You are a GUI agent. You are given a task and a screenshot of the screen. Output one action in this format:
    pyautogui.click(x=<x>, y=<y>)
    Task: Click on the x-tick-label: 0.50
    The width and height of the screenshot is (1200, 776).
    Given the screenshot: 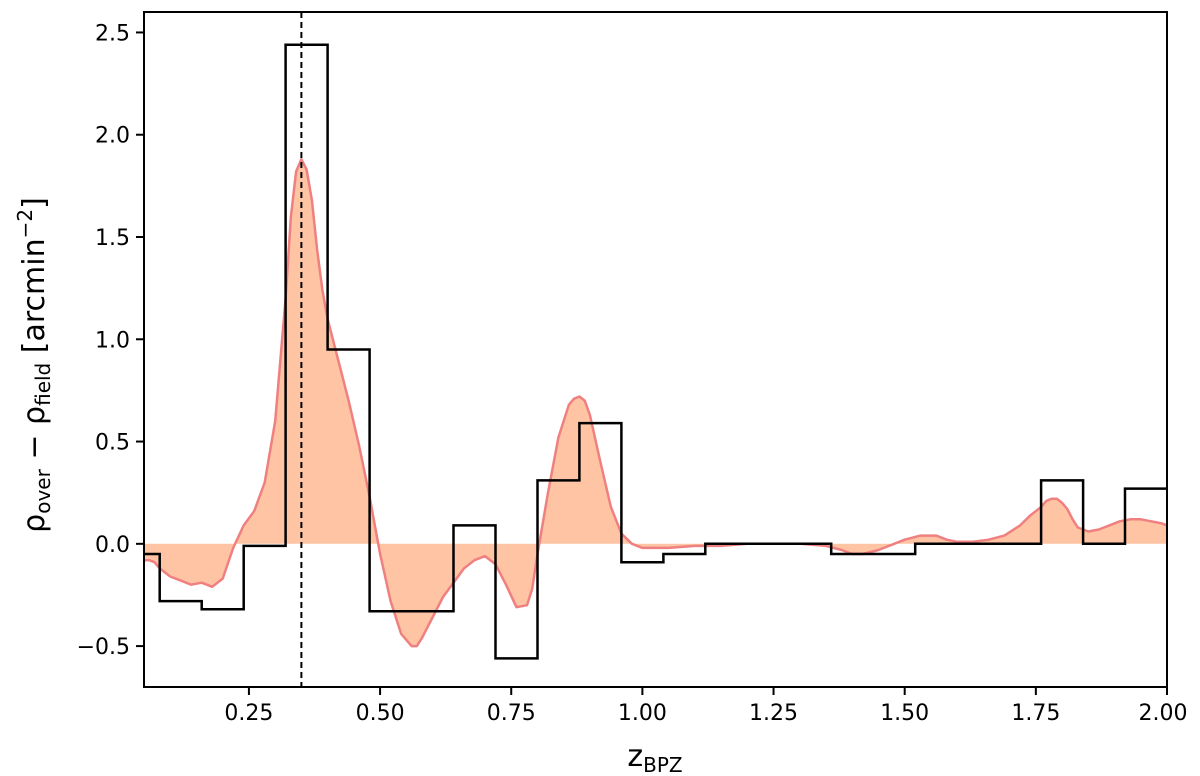 What is the action you would take?
    pyautogui.click(x=380, y=713)
    